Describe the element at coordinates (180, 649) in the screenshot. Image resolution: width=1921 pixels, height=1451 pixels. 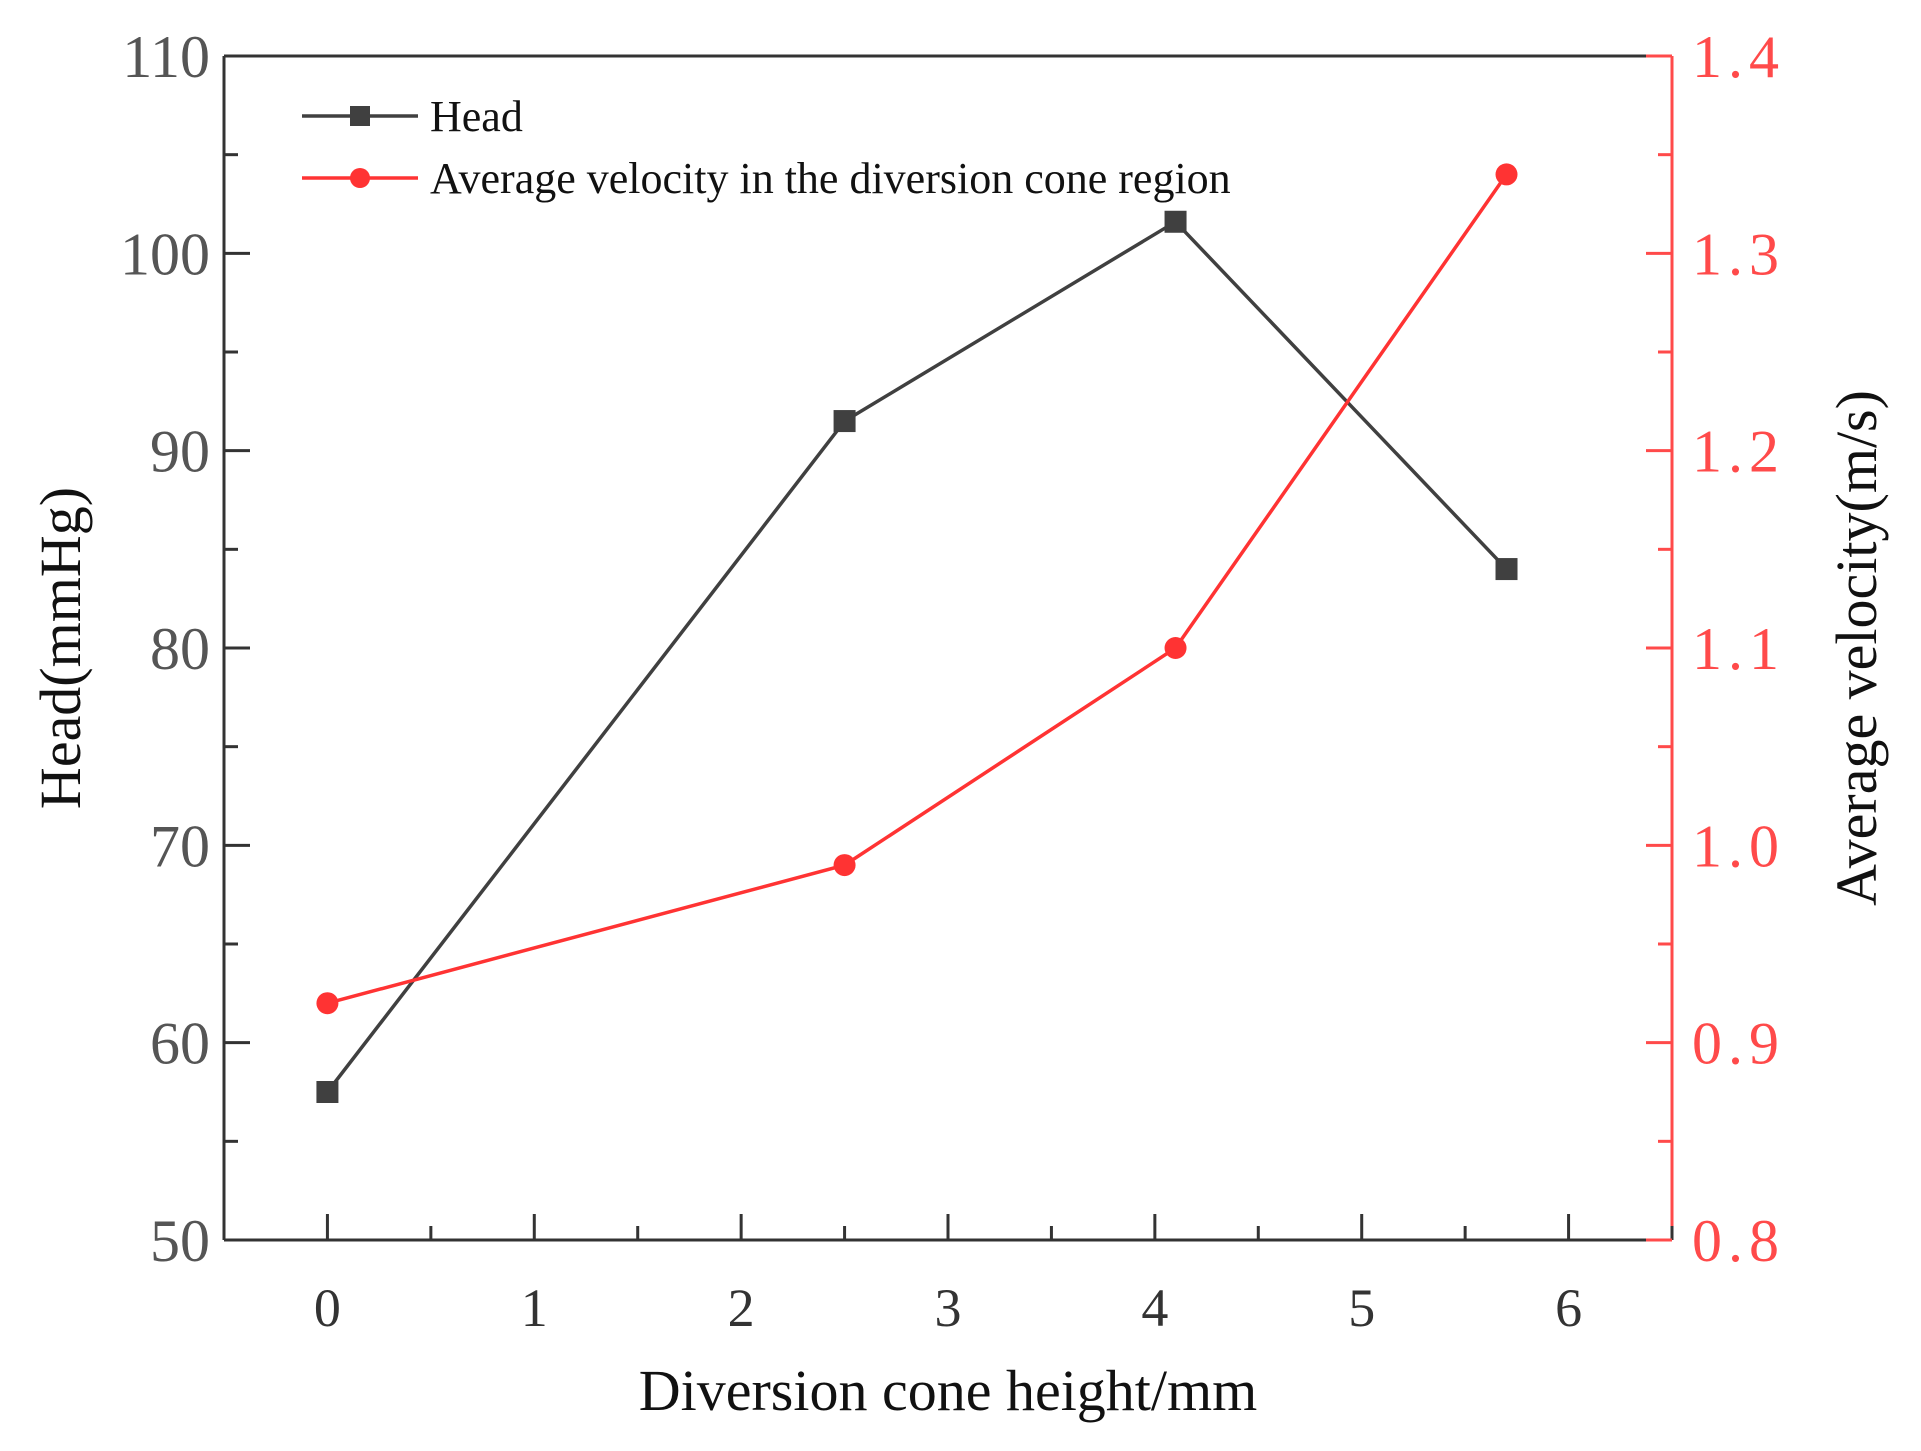
I see `y-left-tick-label: 80` at that location.